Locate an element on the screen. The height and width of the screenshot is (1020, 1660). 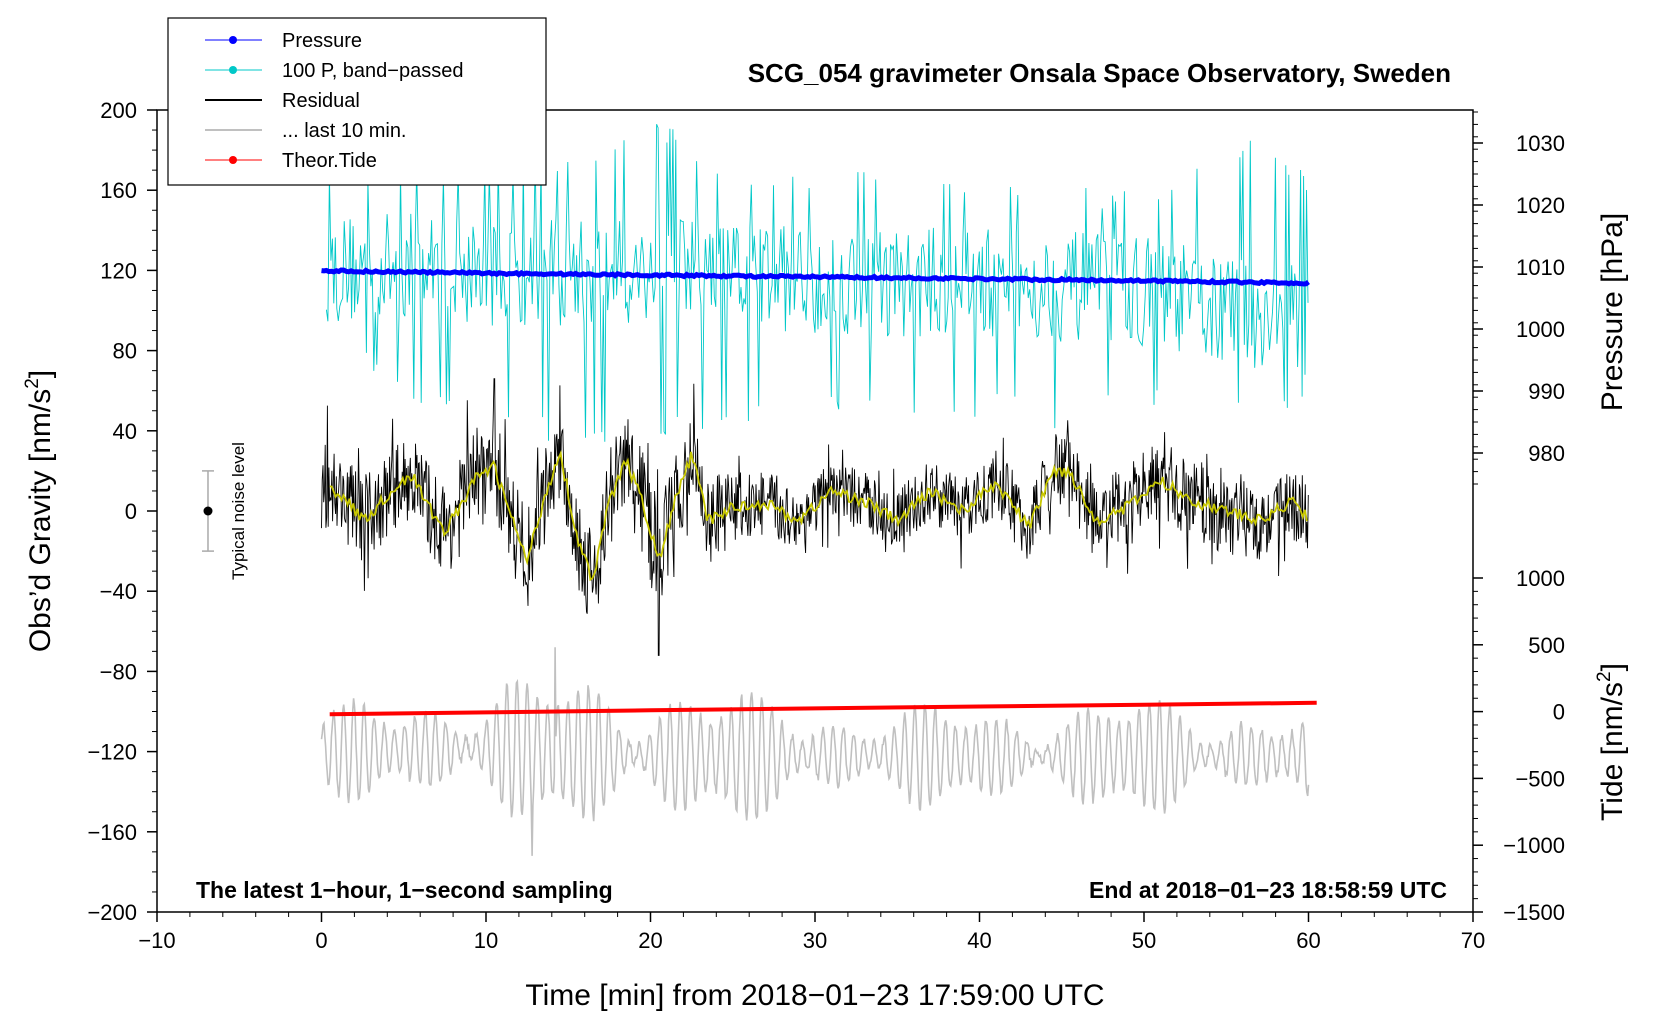
x-tick-label: −10 is located at coordinates (156, 940).